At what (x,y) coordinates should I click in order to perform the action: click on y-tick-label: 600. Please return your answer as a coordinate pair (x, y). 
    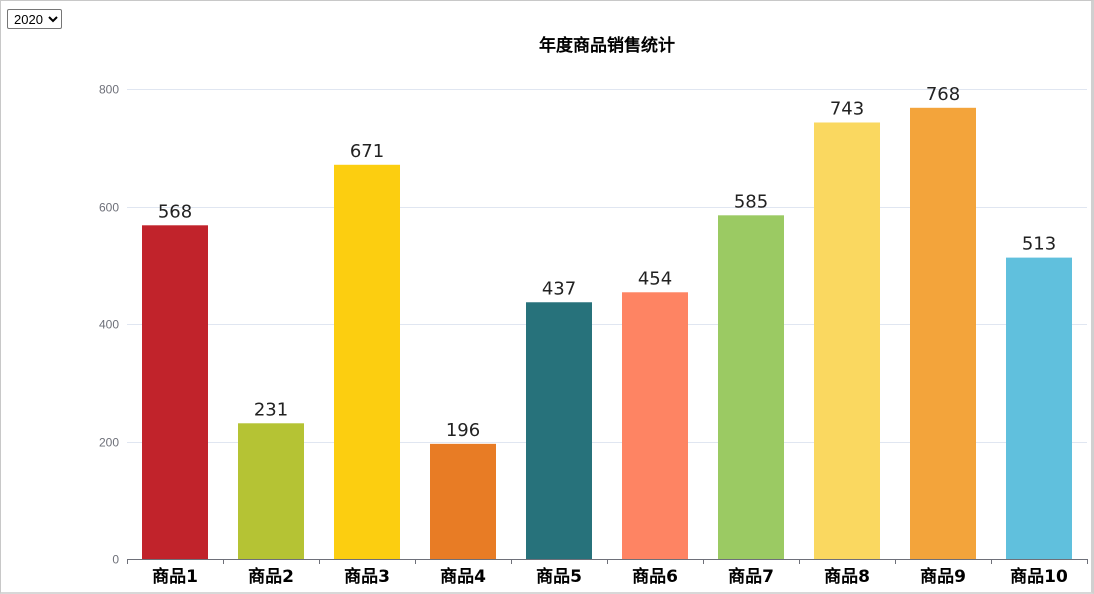
    Looking at the image, I should click on (109, 208).